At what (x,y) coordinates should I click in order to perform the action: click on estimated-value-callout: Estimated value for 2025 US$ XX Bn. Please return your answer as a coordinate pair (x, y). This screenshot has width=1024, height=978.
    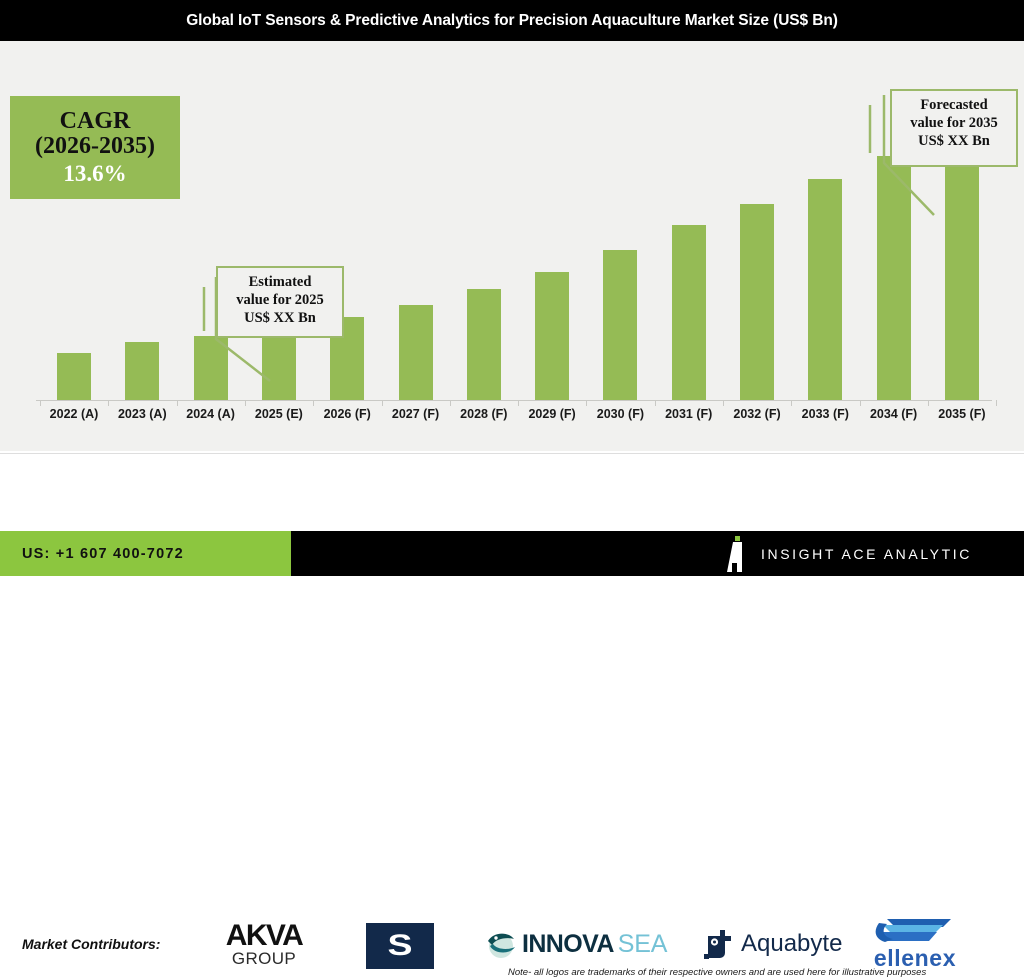
    Looking at the image, I should click on (280, 302).